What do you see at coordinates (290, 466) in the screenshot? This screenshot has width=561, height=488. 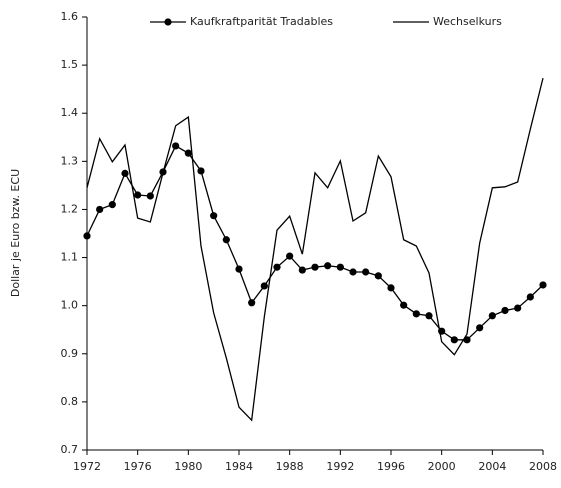 I see `x-tick-label: 1988` at bounding box center [290, 466].